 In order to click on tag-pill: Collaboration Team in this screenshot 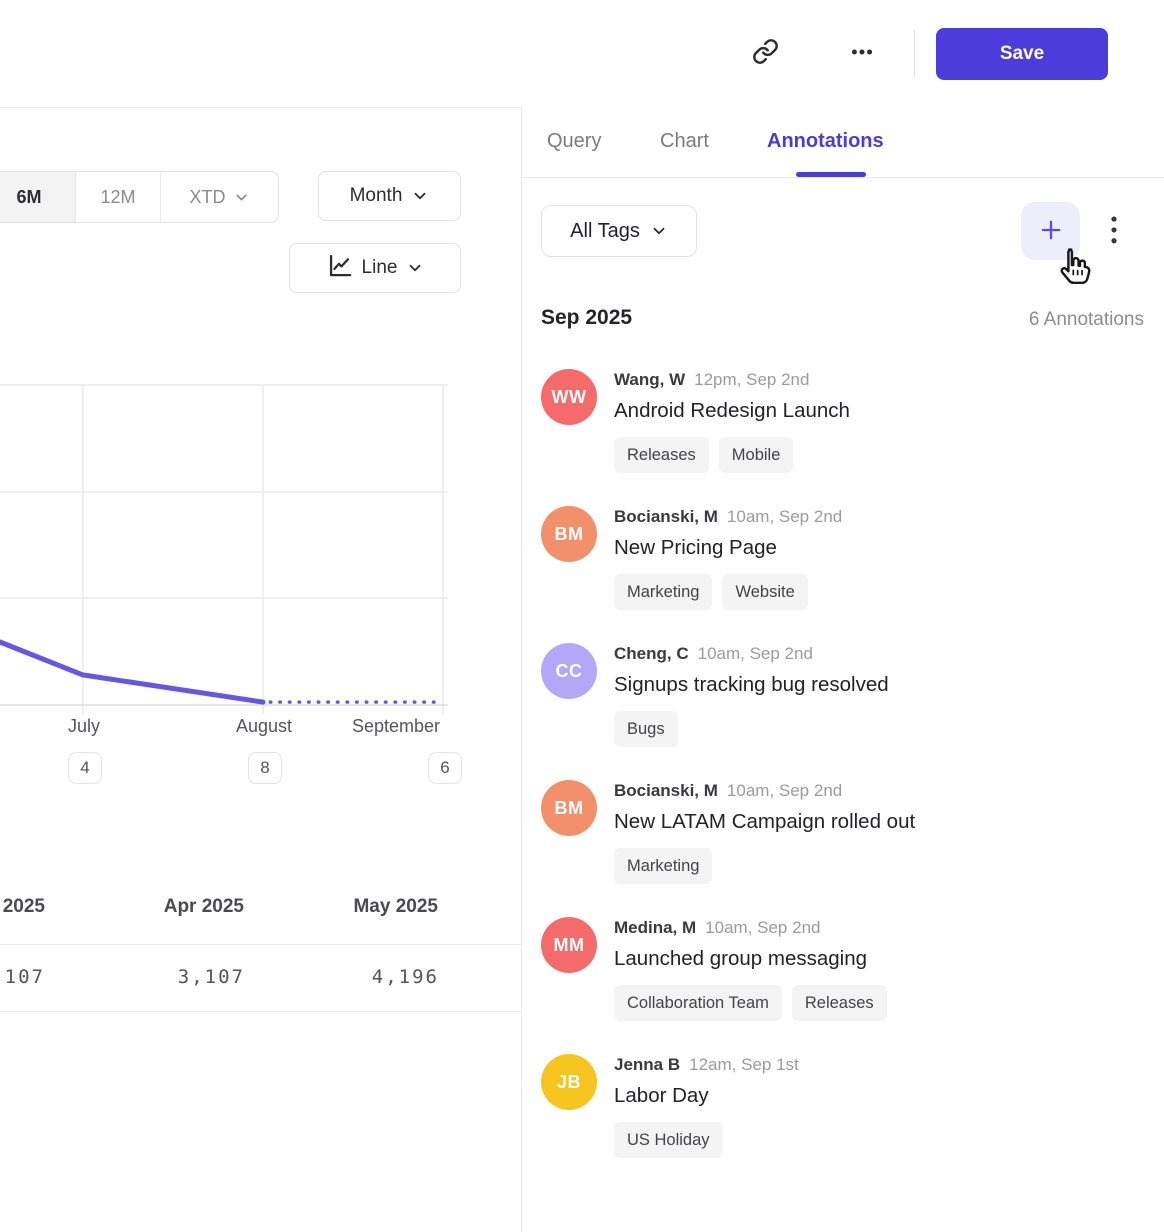, I will do `click(698, 1003)`.